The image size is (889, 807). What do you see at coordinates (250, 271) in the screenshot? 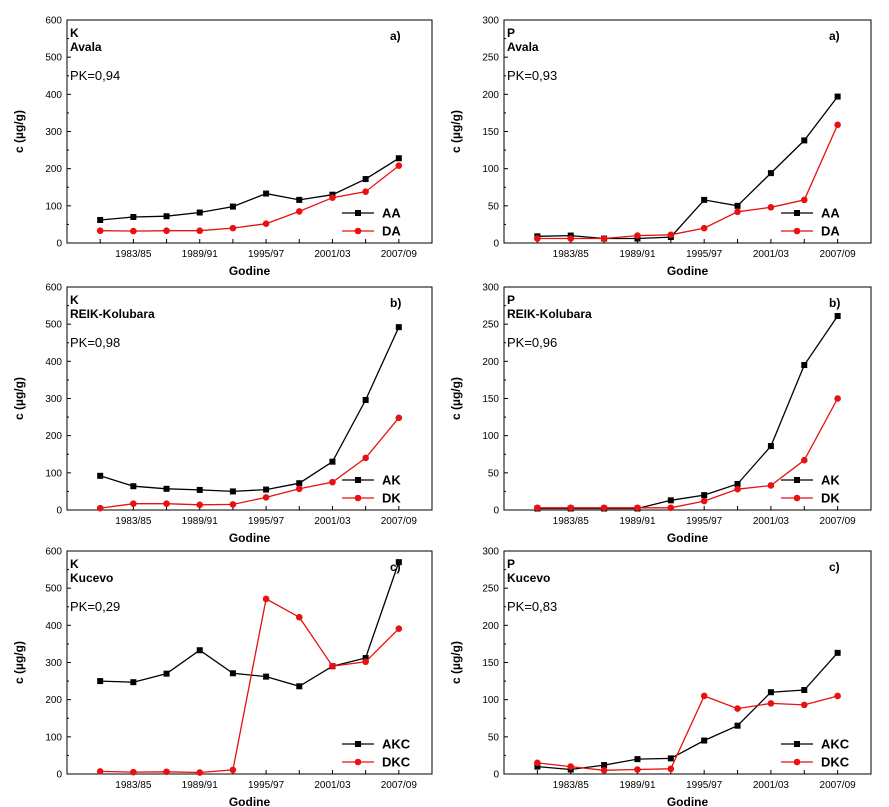
I see `x-axis-title: Godine` at bounding box center [250, 271].